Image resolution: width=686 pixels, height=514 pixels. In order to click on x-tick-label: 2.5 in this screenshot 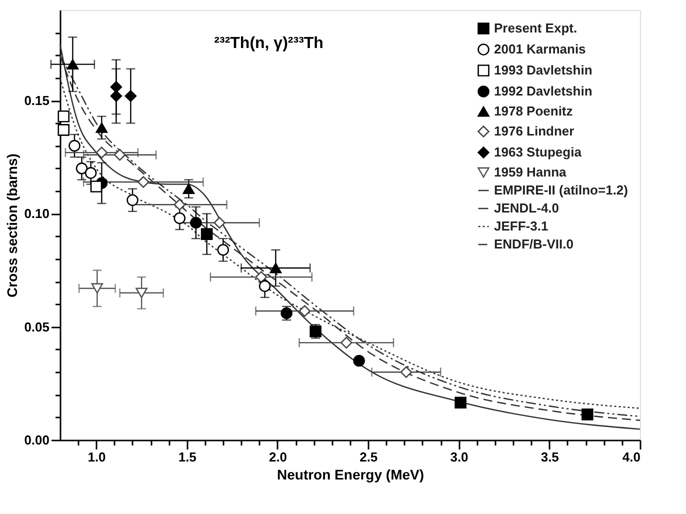, I will do `click(369, 457)`.